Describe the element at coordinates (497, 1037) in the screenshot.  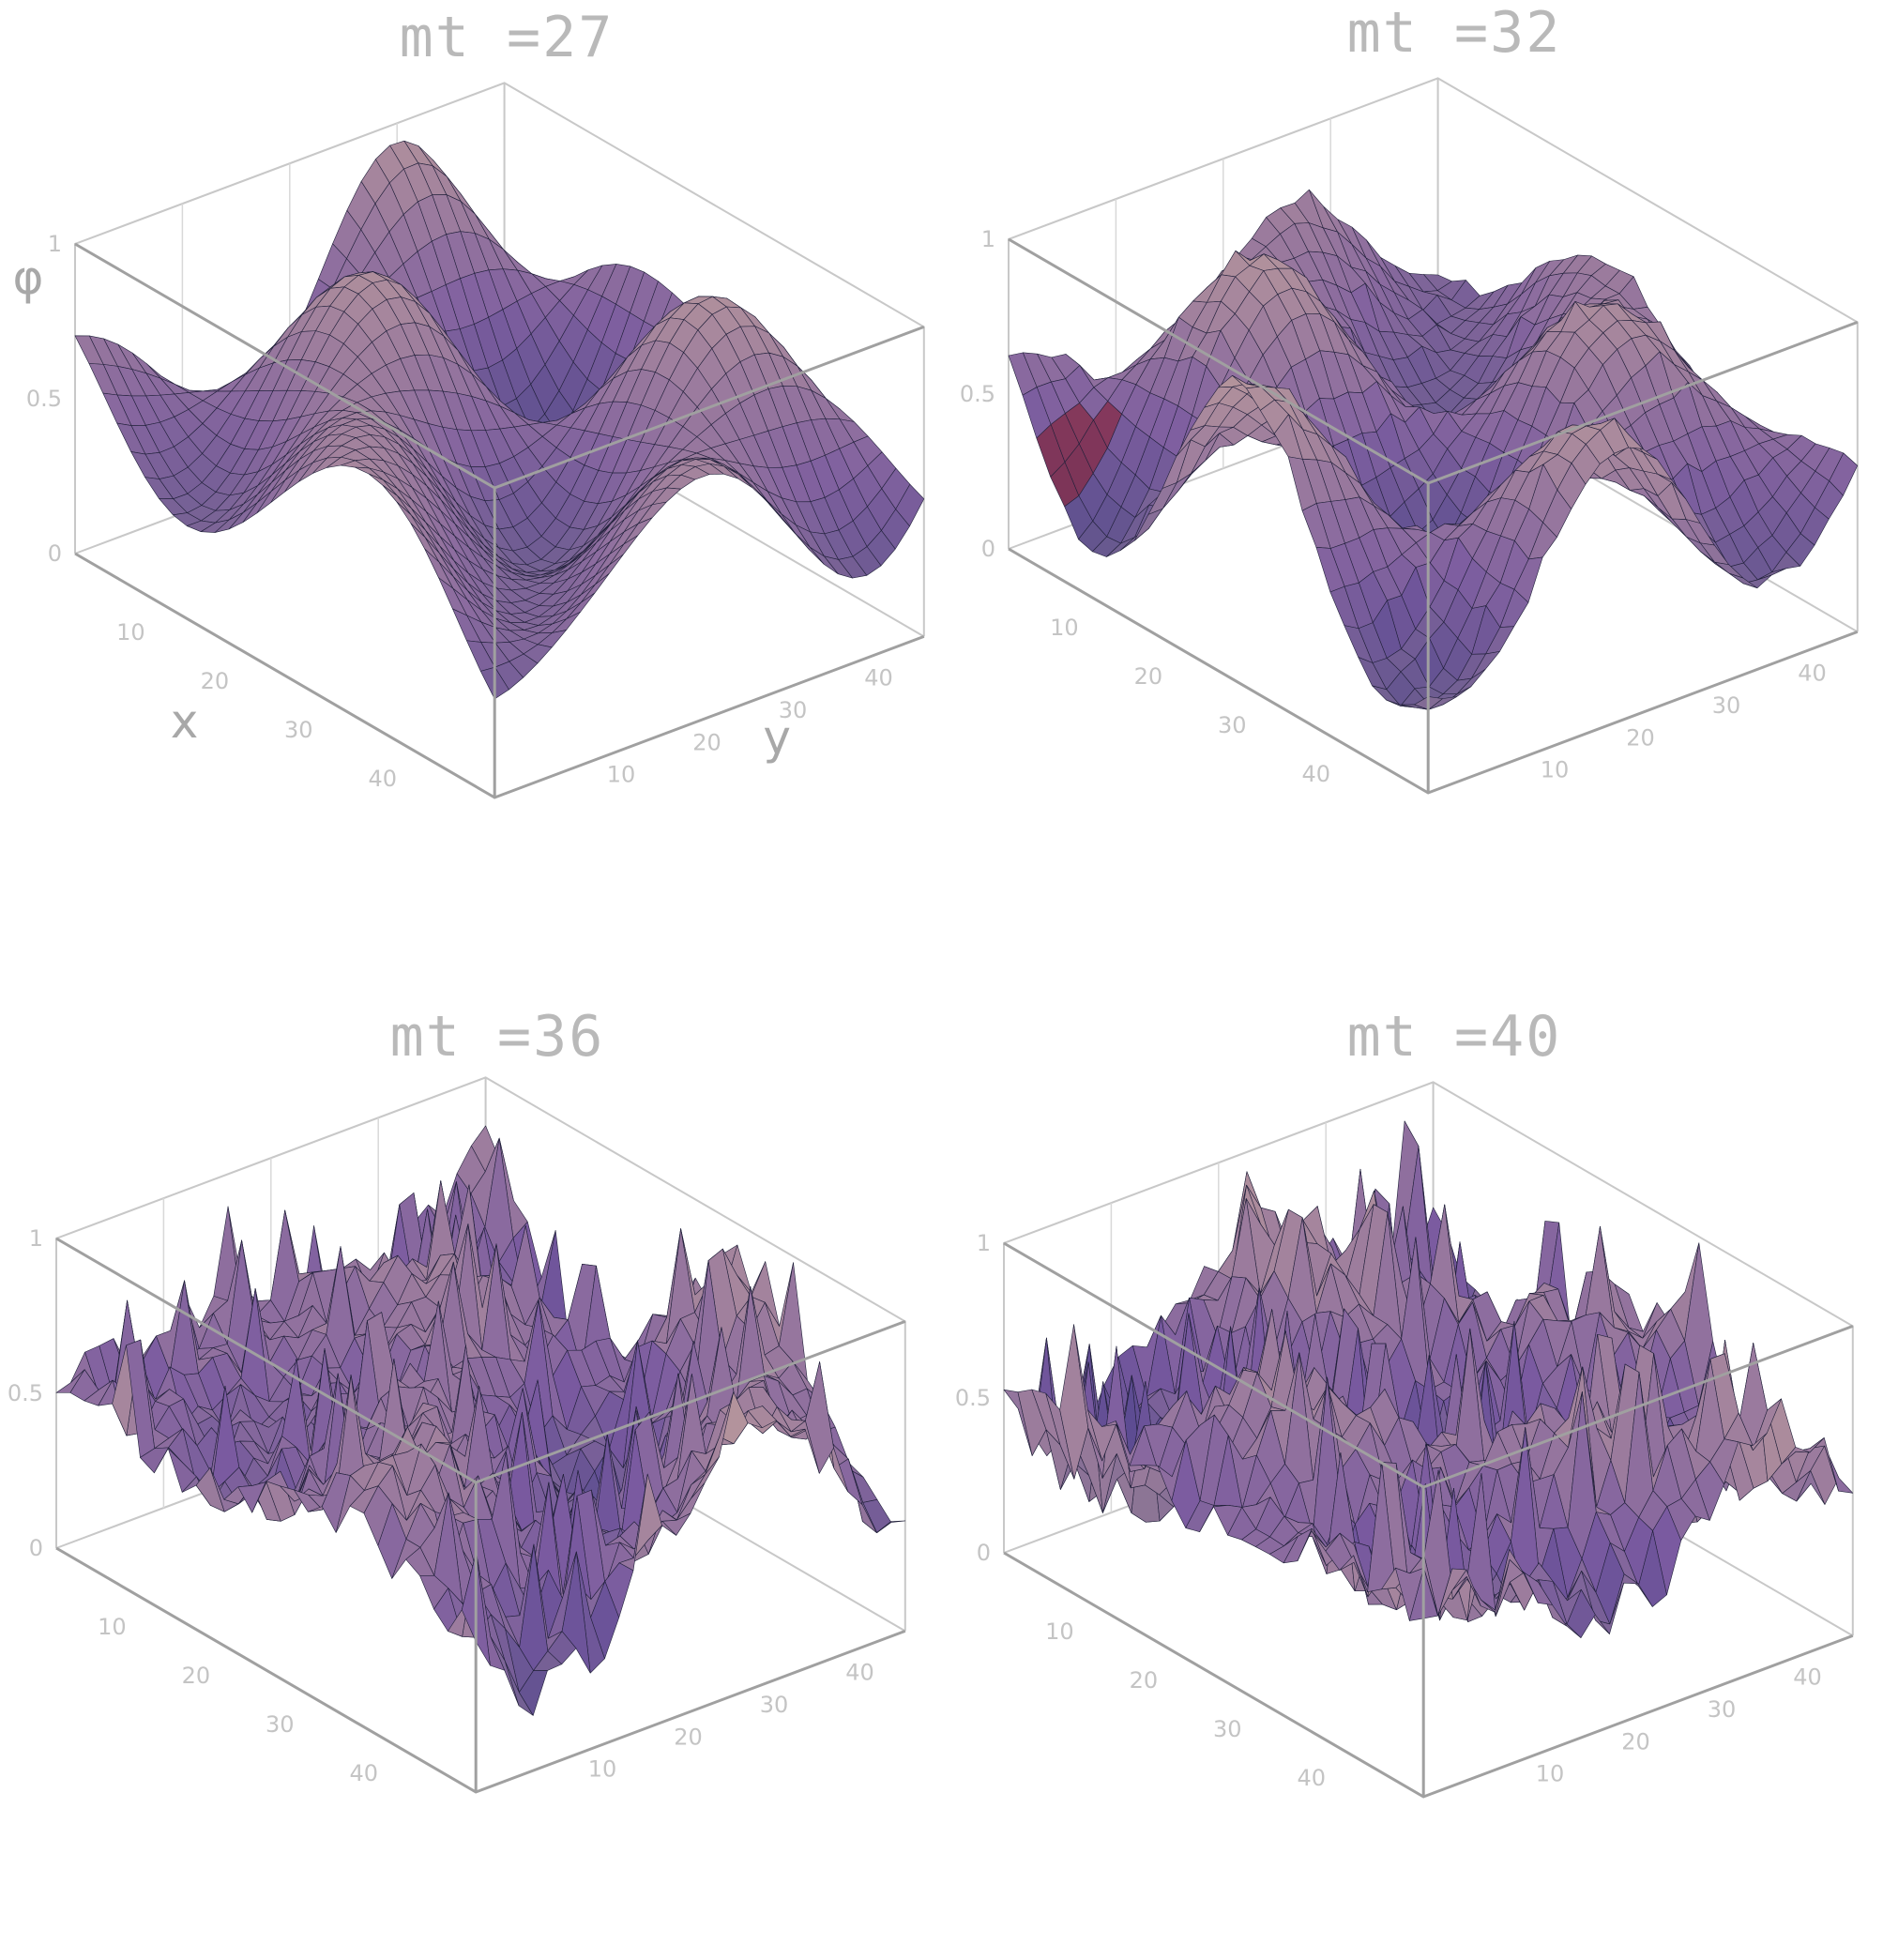
I see `panel-title: mt =36` at that location.